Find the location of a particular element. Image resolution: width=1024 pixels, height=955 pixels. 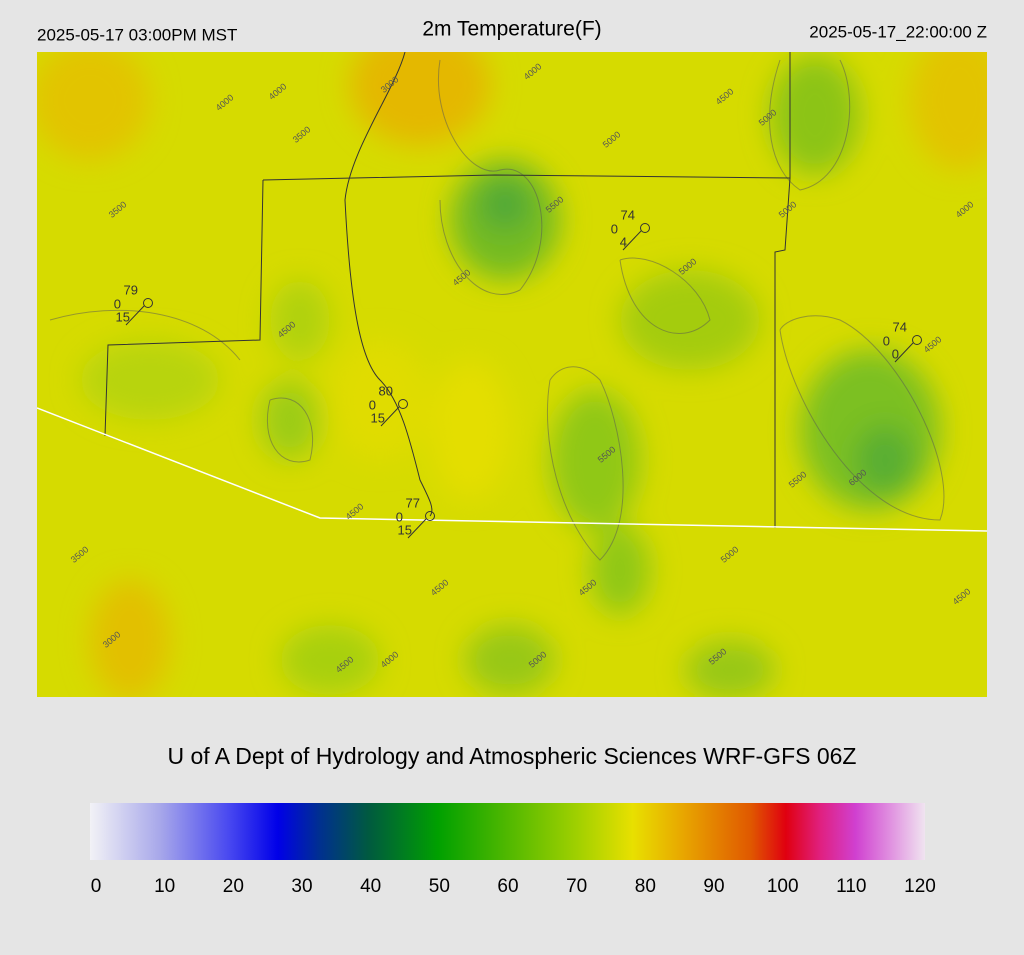

station-temp: 80 is located at coordinates (386, 390).